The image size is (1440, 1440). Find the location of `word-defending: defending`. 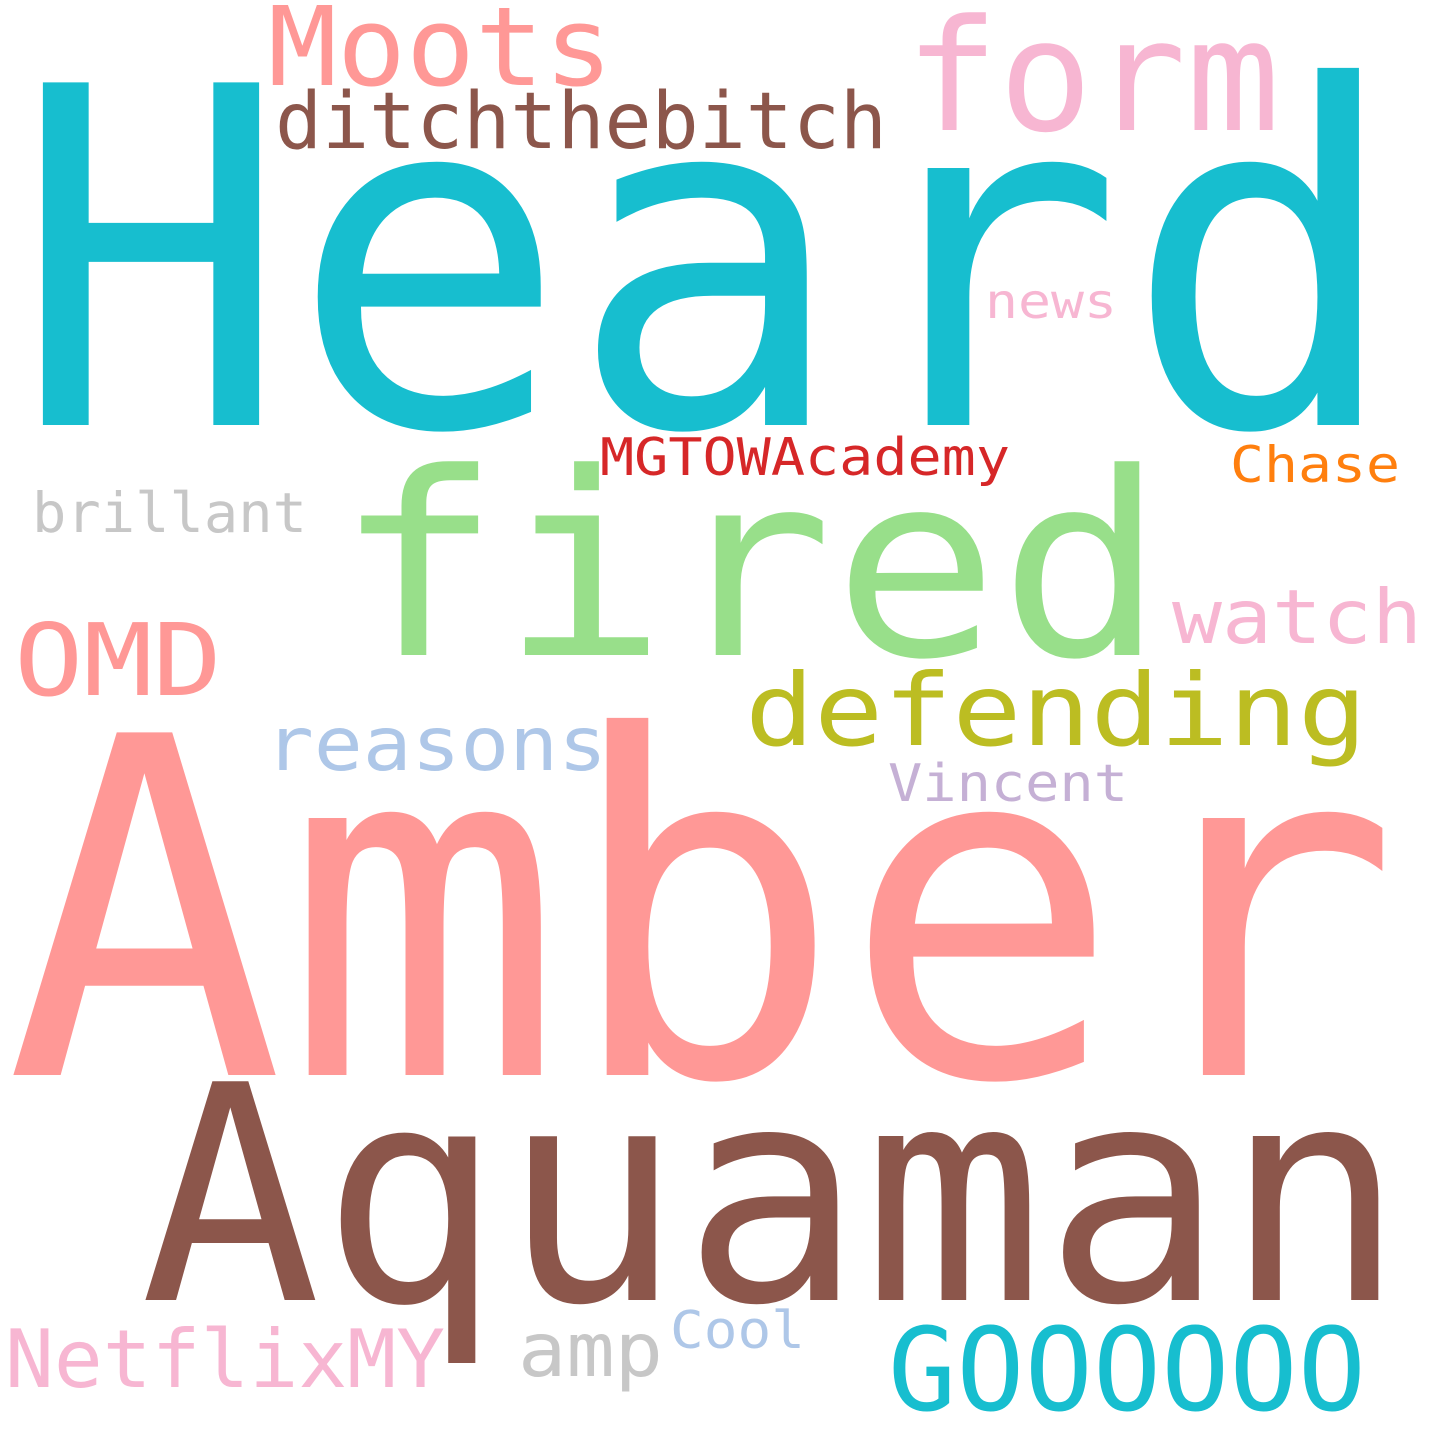

word-defending: defending is located at coordinates (1056, 710).